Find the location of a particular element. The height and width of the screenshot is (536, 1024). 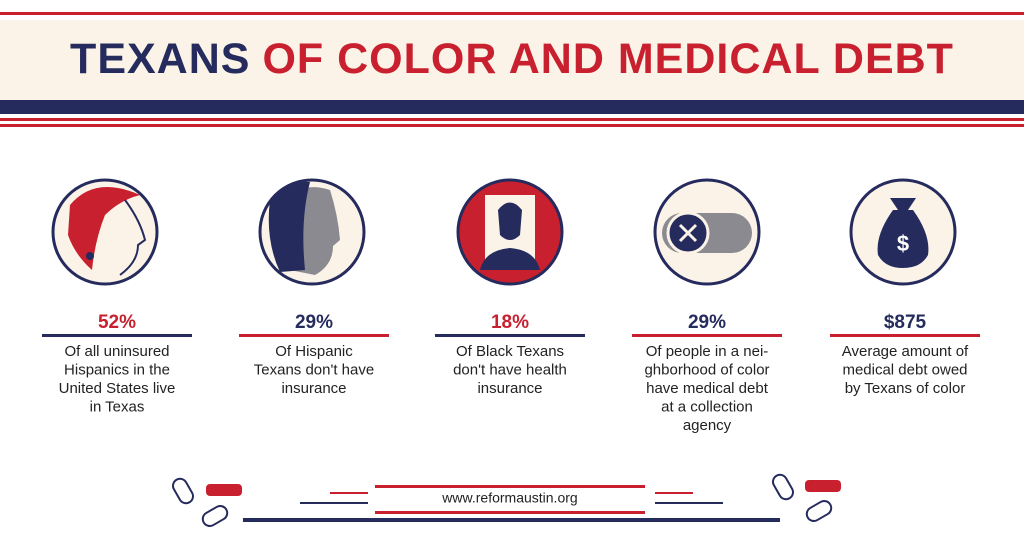

stat-description: Of Black Texans is located at coordinates (510, 351).